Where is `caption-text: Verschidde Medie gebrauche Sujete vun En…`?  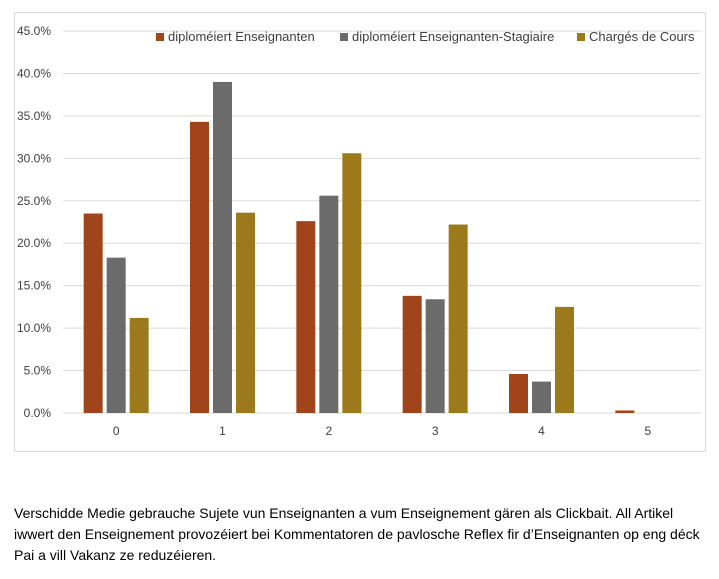
caption-text: Verschidde Medie gebrauche Sujete vun En… is located at coordinates (357, 534).